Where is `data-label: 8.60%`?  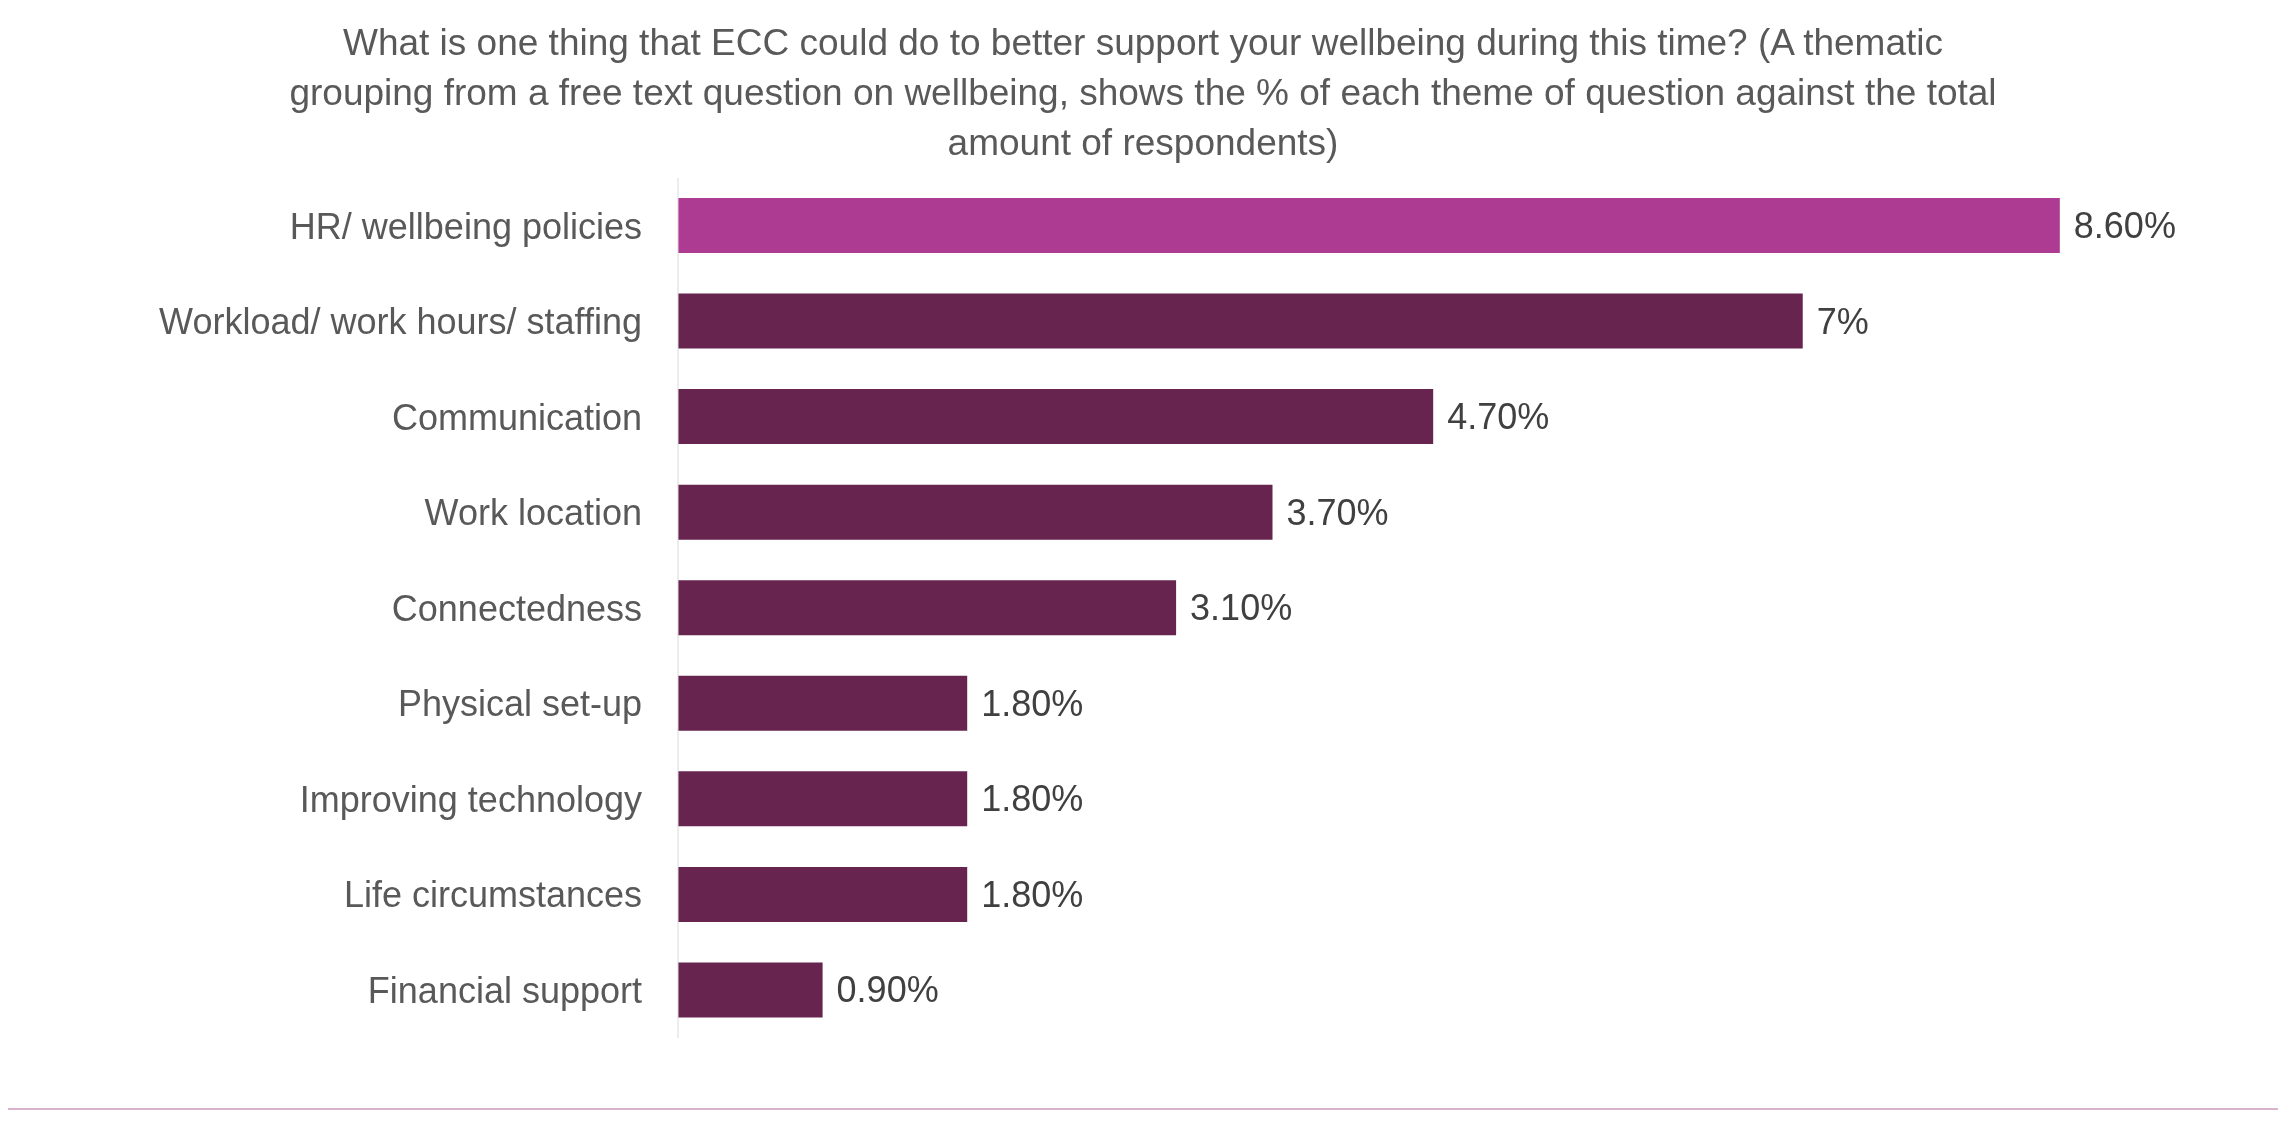
data-label: 8.60% is located at coordinates (2124, 225).